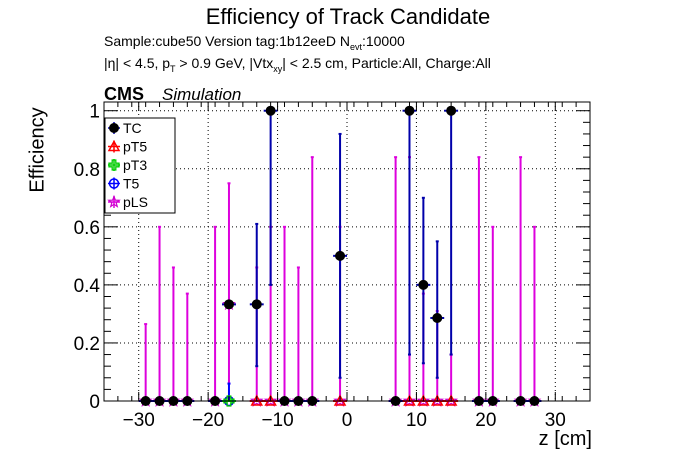  What do you see at coordinates (114, 183) in the screenshot?
I see `legend-marker-t5` at bounding box center [114, 183].